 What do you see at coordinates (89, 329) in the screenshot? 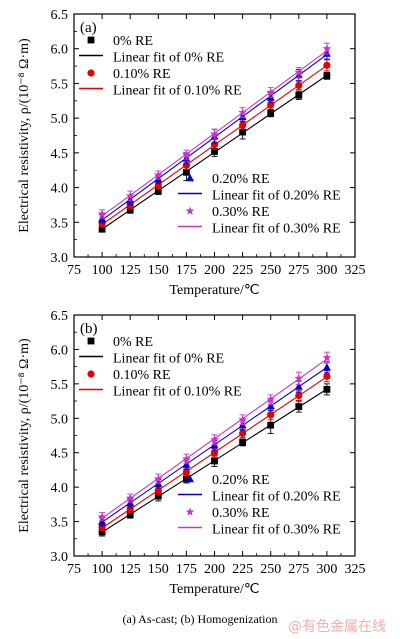
I see `panel-label: (b)` at bounding box center [89, 329].